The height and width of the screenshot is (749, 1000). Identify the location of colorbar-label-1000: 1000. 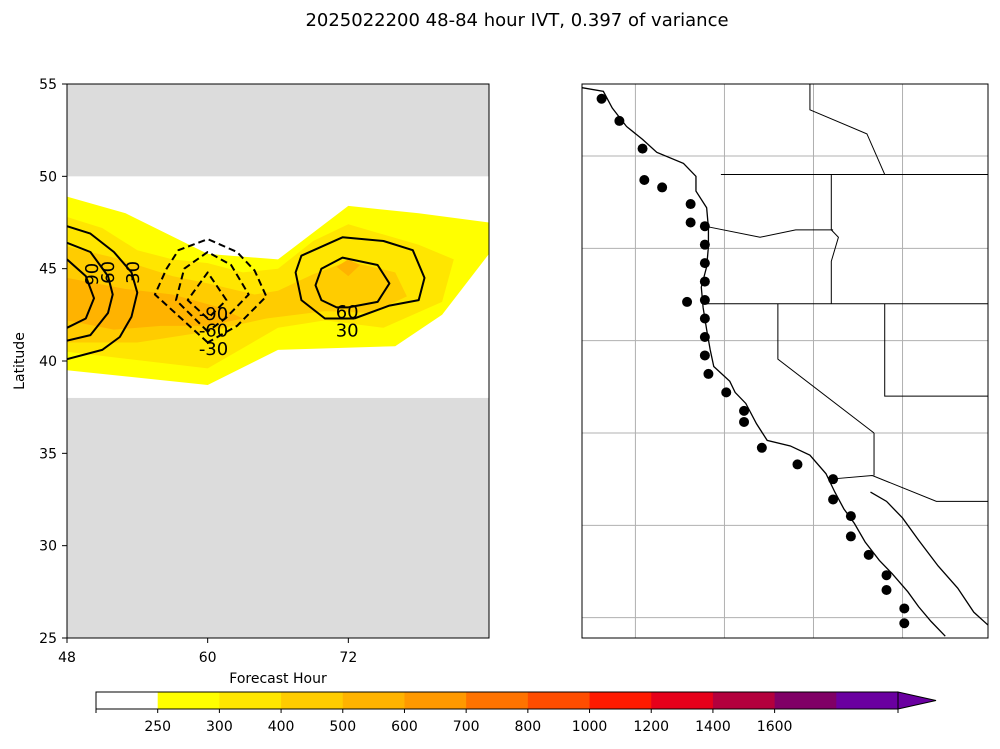
(590, 727).